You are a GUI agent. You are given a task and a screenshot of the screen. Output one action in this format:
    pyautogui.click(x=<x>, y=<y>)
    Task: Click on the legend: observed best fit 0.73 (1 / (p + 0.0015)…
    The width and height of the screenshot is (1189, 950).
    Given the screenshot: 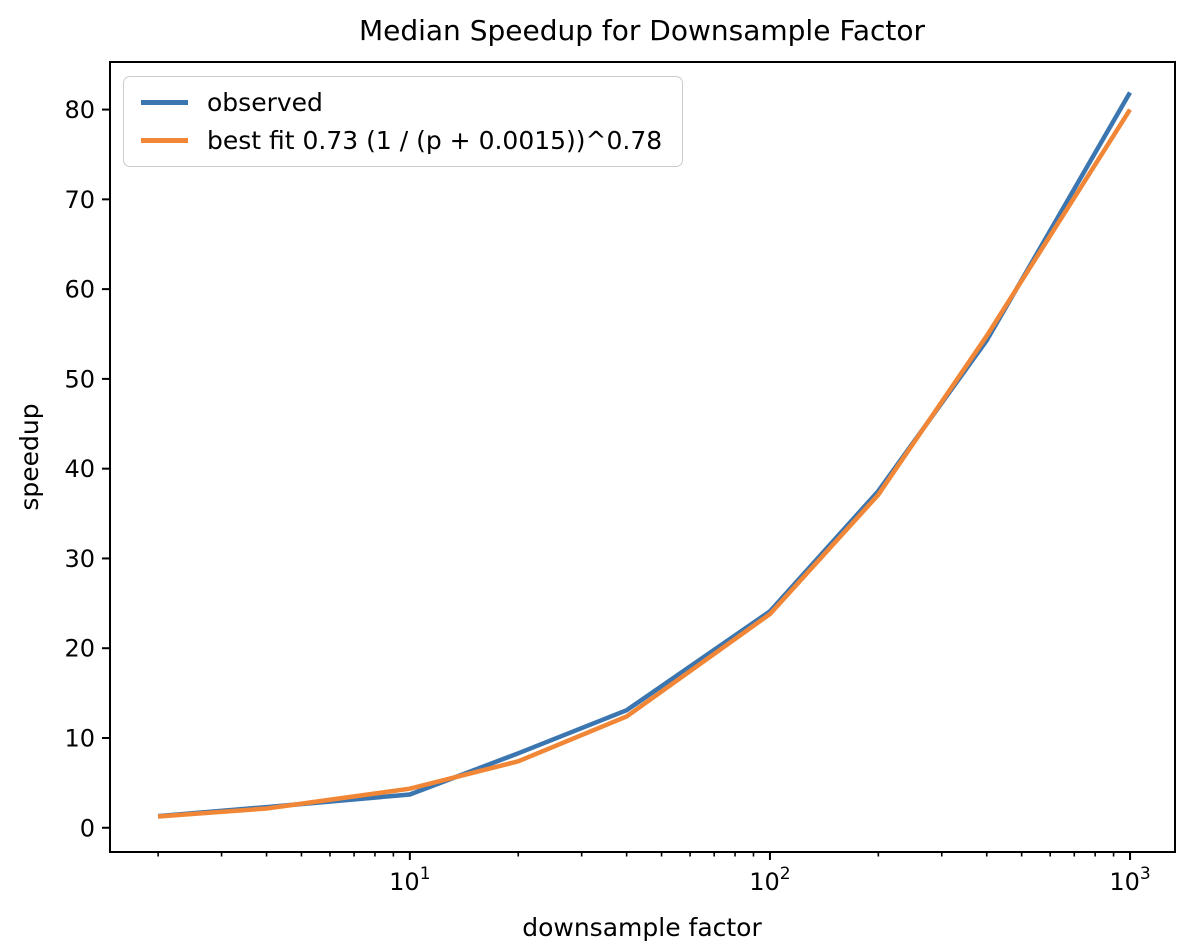 What is the action you would take?
    pyautogui.click(x=403, y=121)
    